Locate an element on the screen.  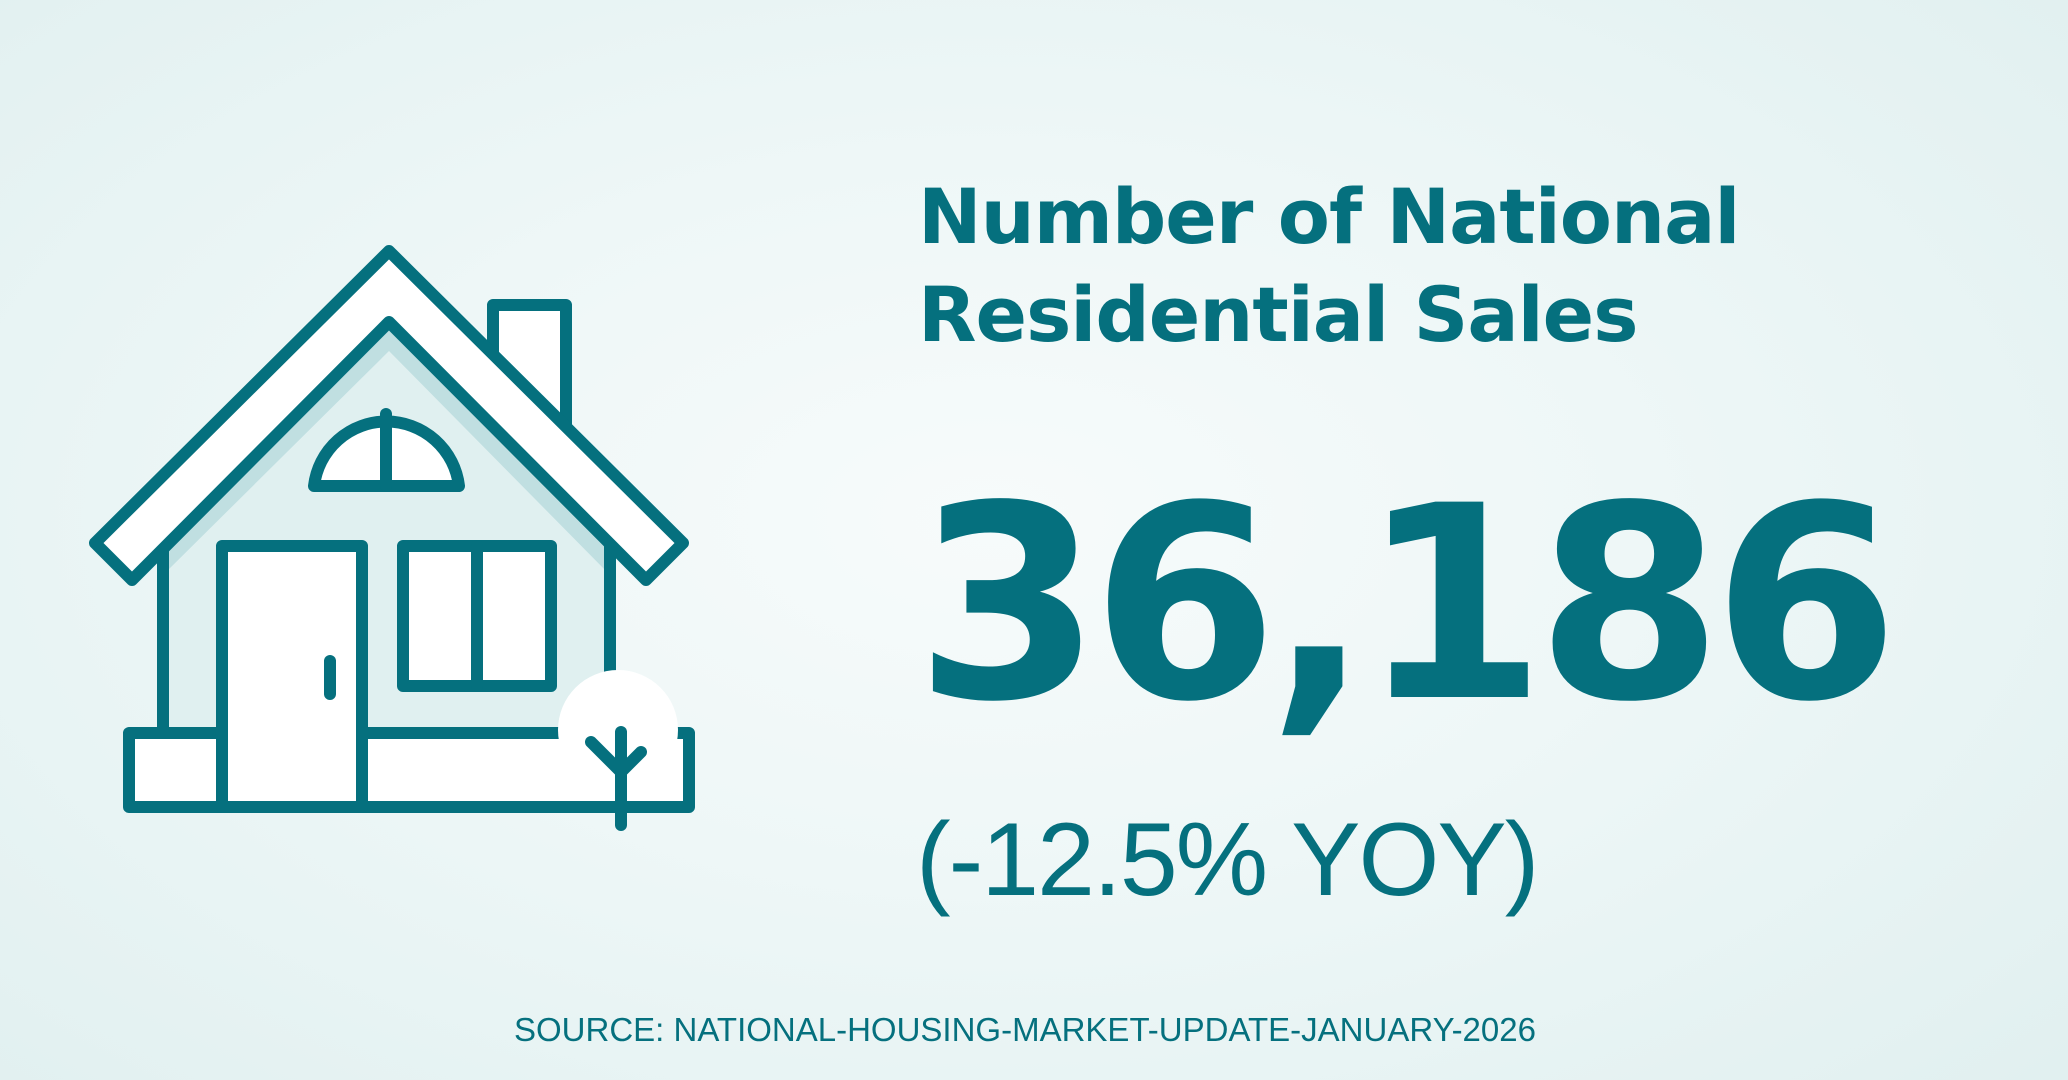
yoy-change: (-12.5% YOY) is located at coordinates (1227, 860).